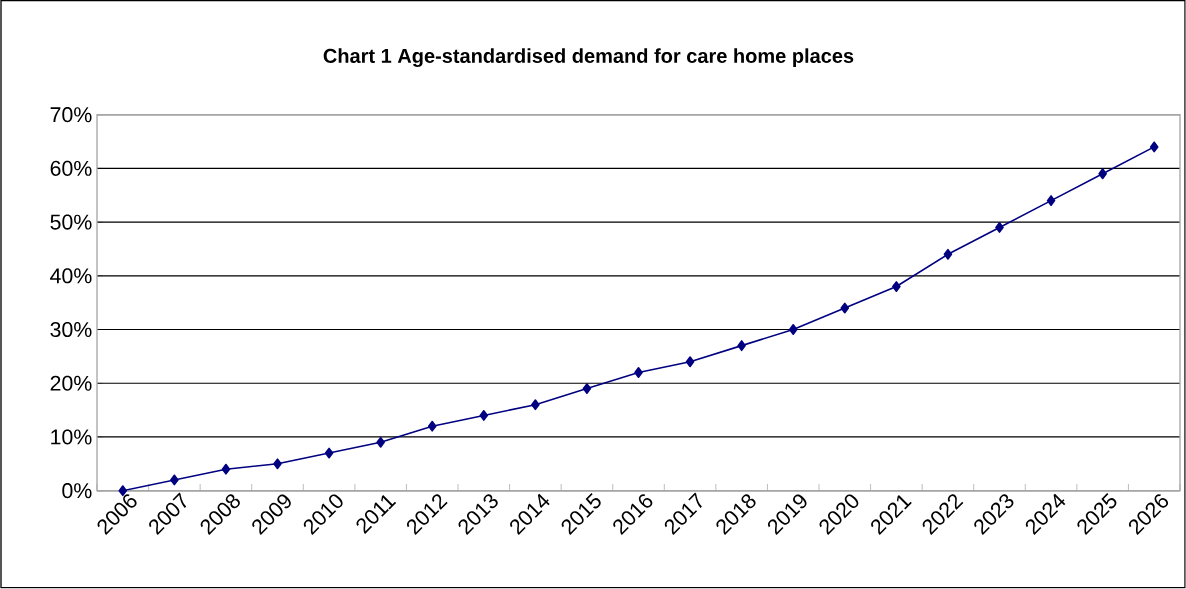  Describe the element at coordinates (71, 115) in the screenshot. I see `y-tick-label: 70%` at that location.